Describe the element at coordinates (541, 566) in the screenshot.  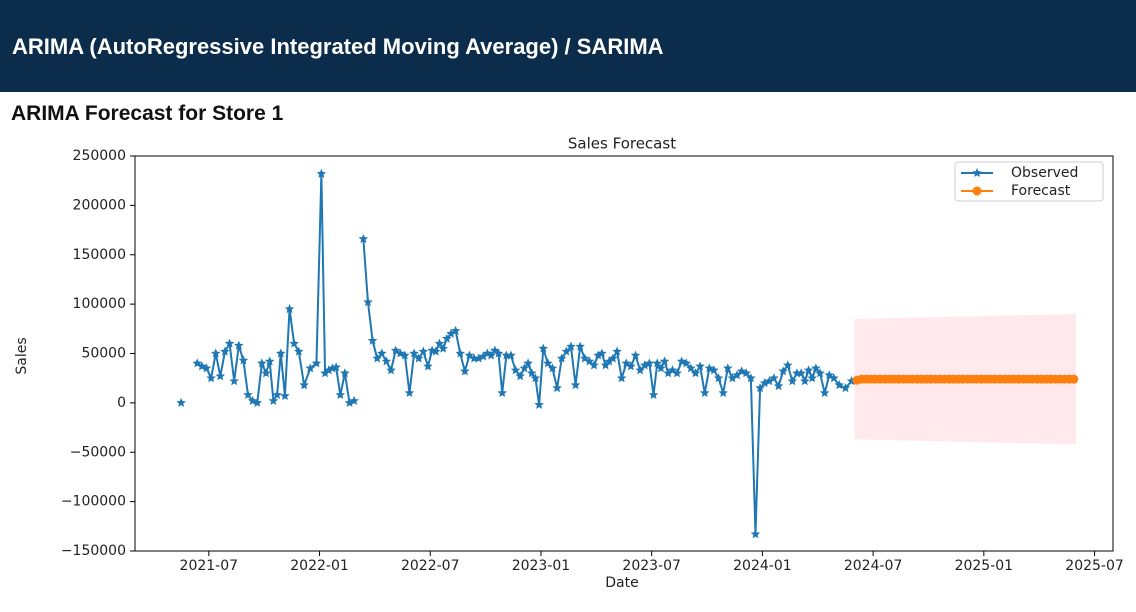
I see `x-tick-label: 2023-01` at that location.